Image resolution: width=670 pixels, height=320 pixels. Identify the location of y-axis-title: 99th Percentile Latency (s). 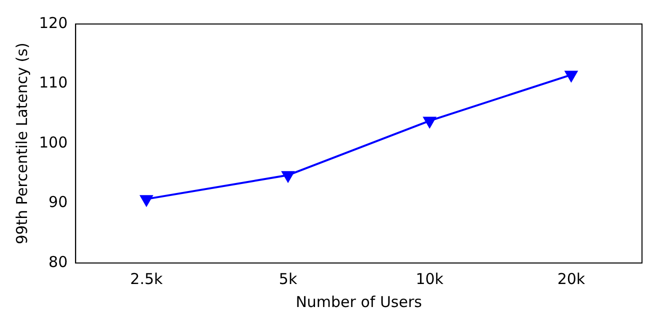
(21, 143).